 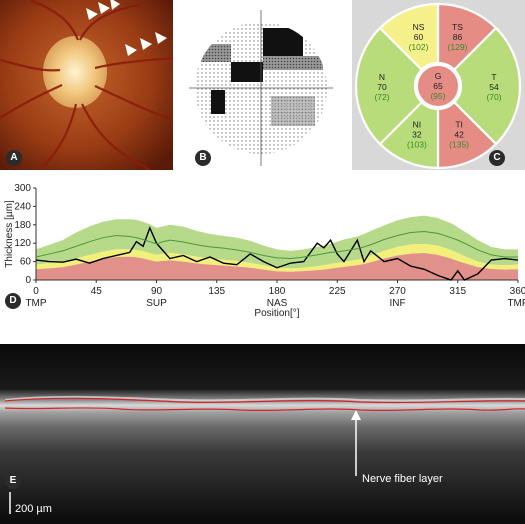 What do you see at coordinates (458, 37) in the screenshot?
I see `sector-value: 86` at bounding box center [458, 37].